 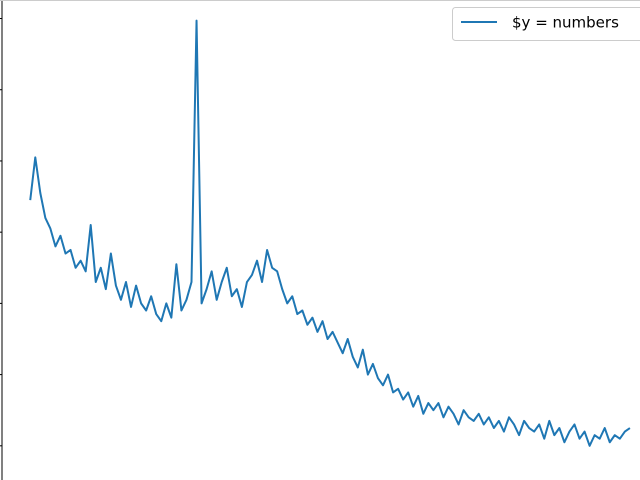 What do you see at coordinates (565, 23) in the screenshot?
I see `legend-label: $y = numbers` at bounding box center [565, 23].